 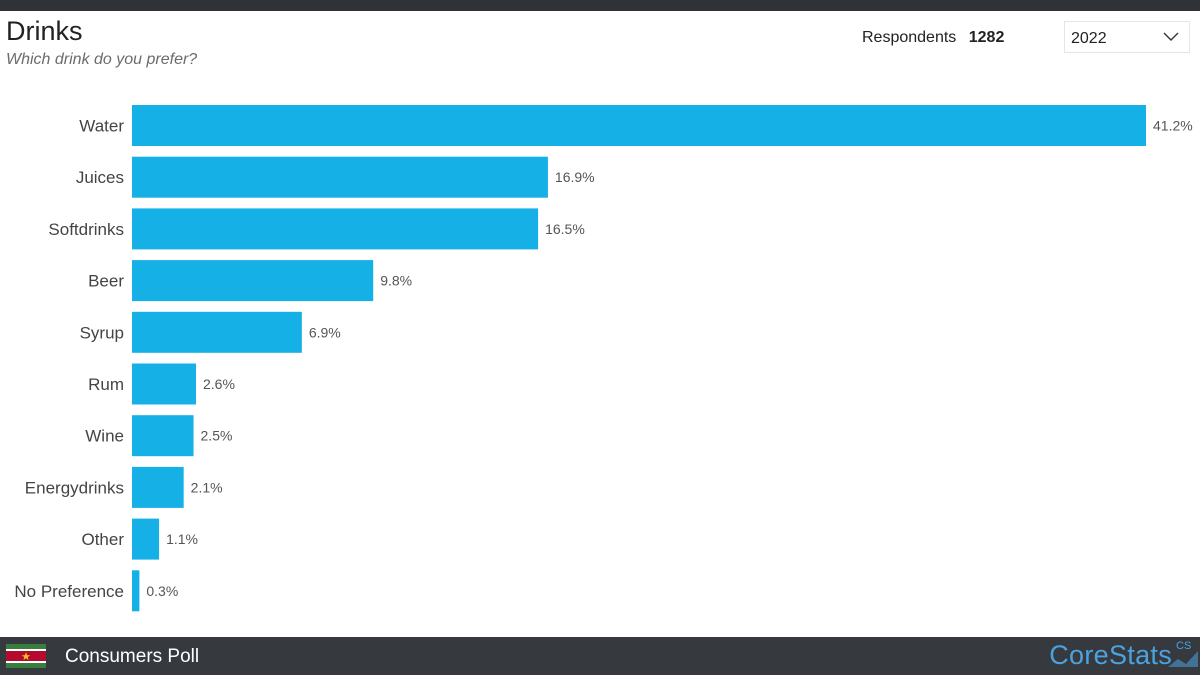 What do you see at coordinates (163, 436) in the screenshot?
I see `bar-wine` at bounding box center [163, 436].